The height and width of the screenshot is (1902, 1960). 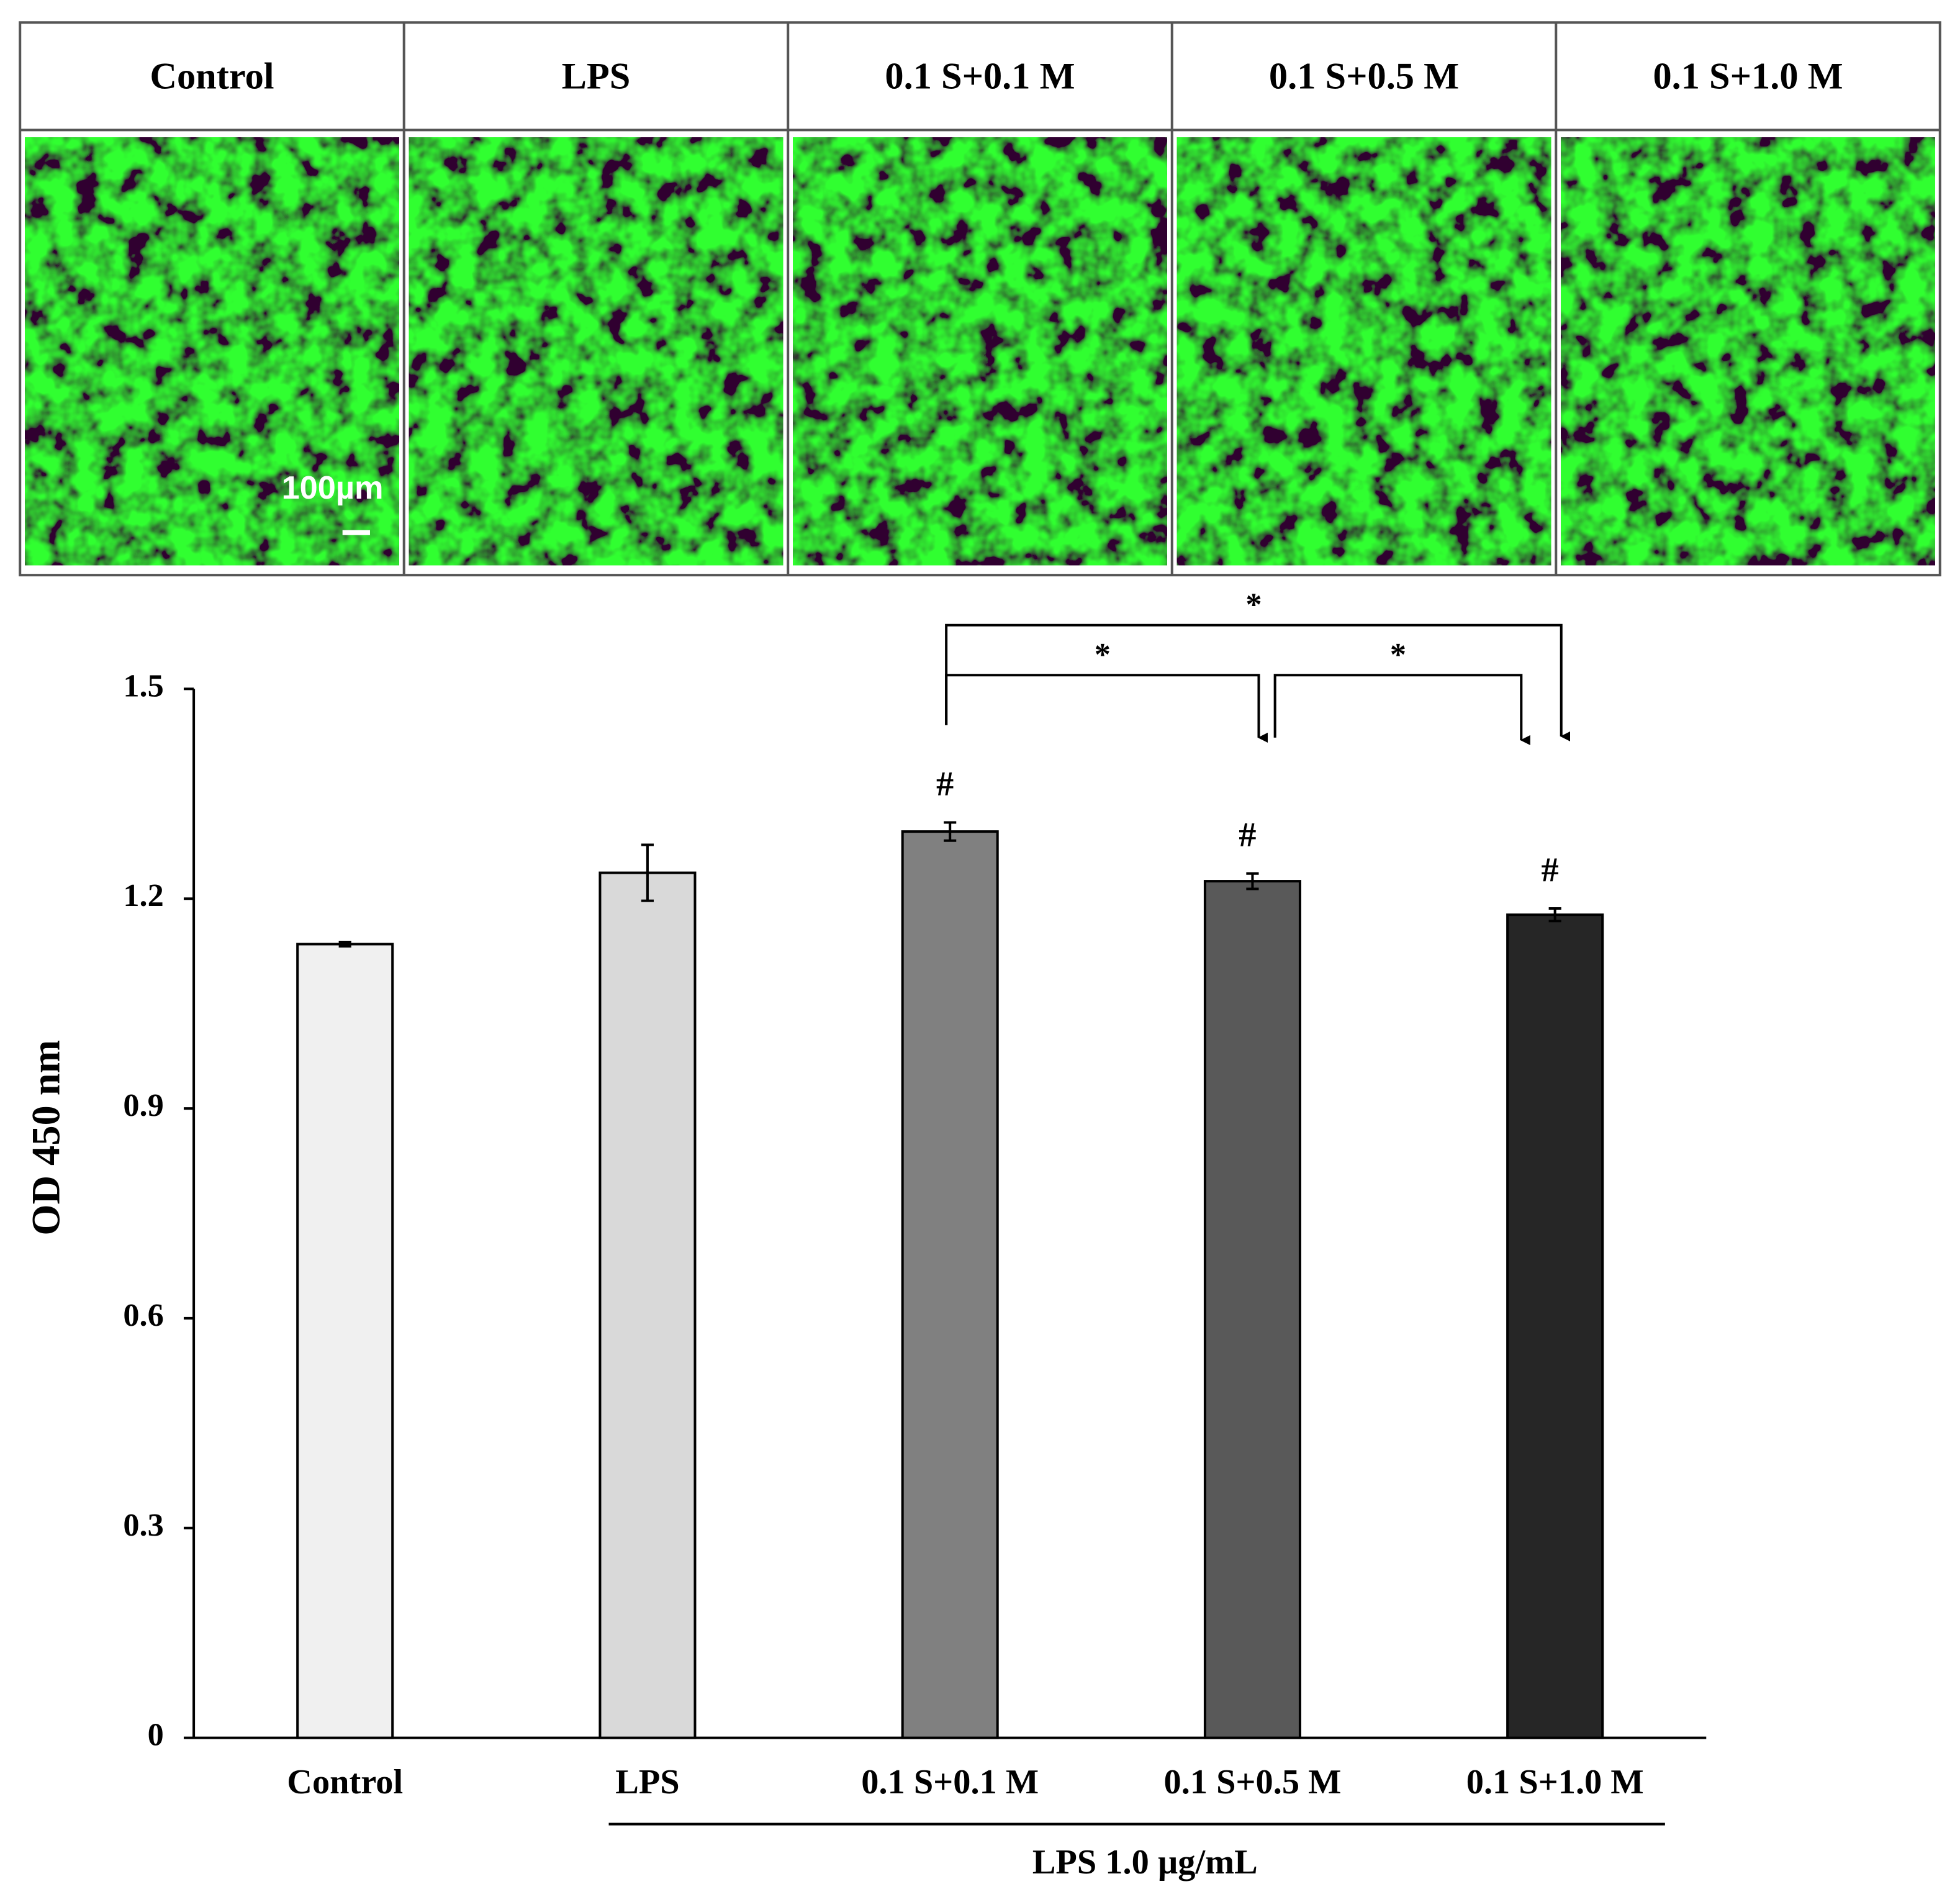 I want to click on y-tick-label: 0.9, so click(x=143, y=1105).